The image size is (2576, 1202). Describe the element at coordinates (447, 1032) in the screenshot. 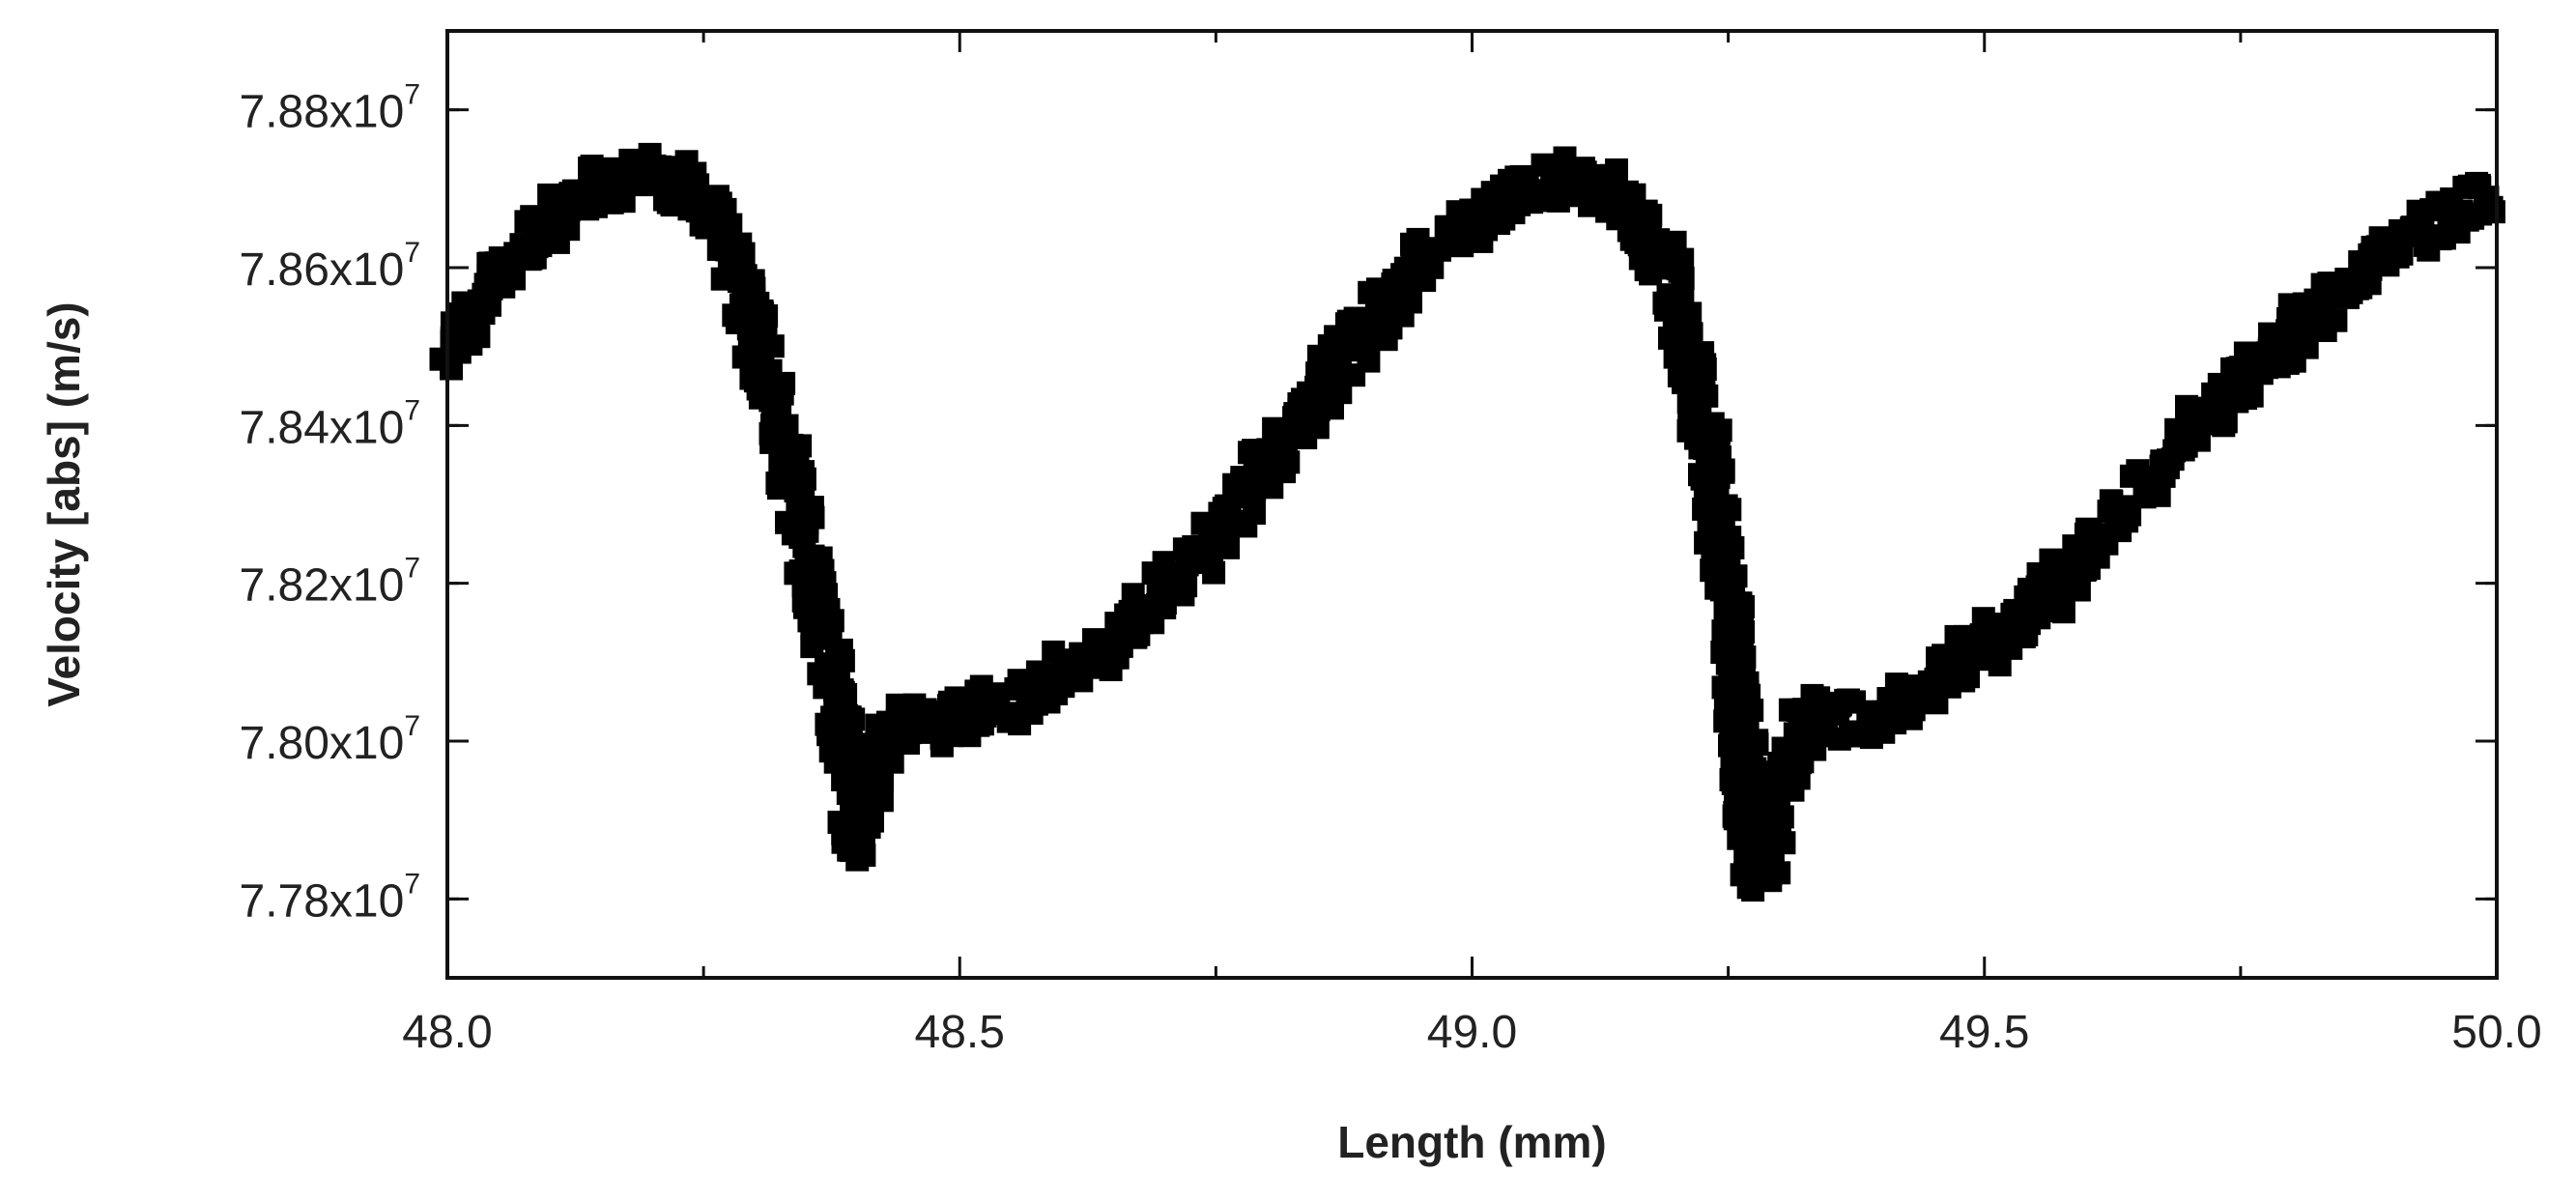

I see `x-tick-label: 48.0` at that location.